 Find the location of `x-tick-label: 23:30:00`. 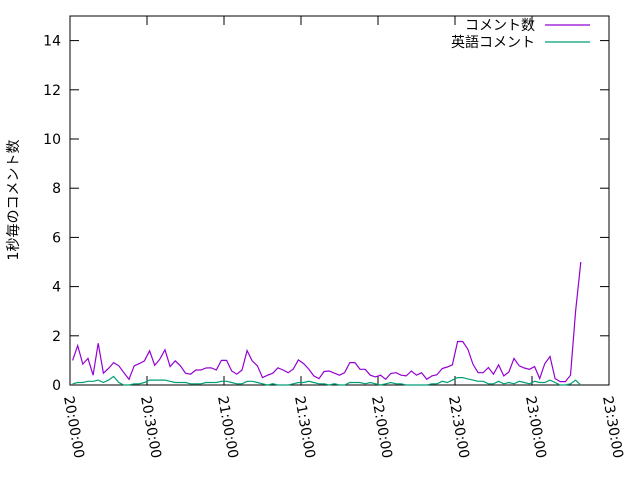

x-tick-label: 23:30:00 is located at coordinates (612, 427).